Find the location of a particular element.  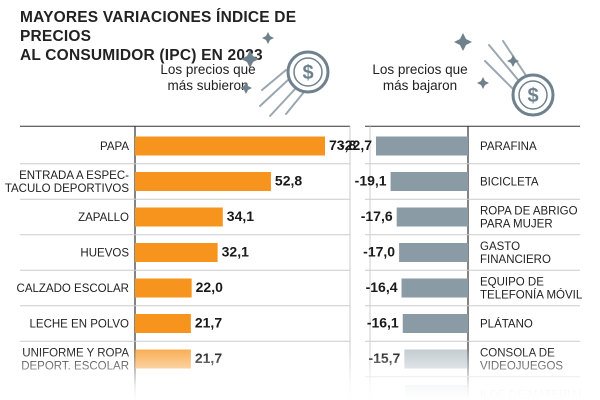

fall-category-label: PARAFINA is located at coordinates (508, 147).